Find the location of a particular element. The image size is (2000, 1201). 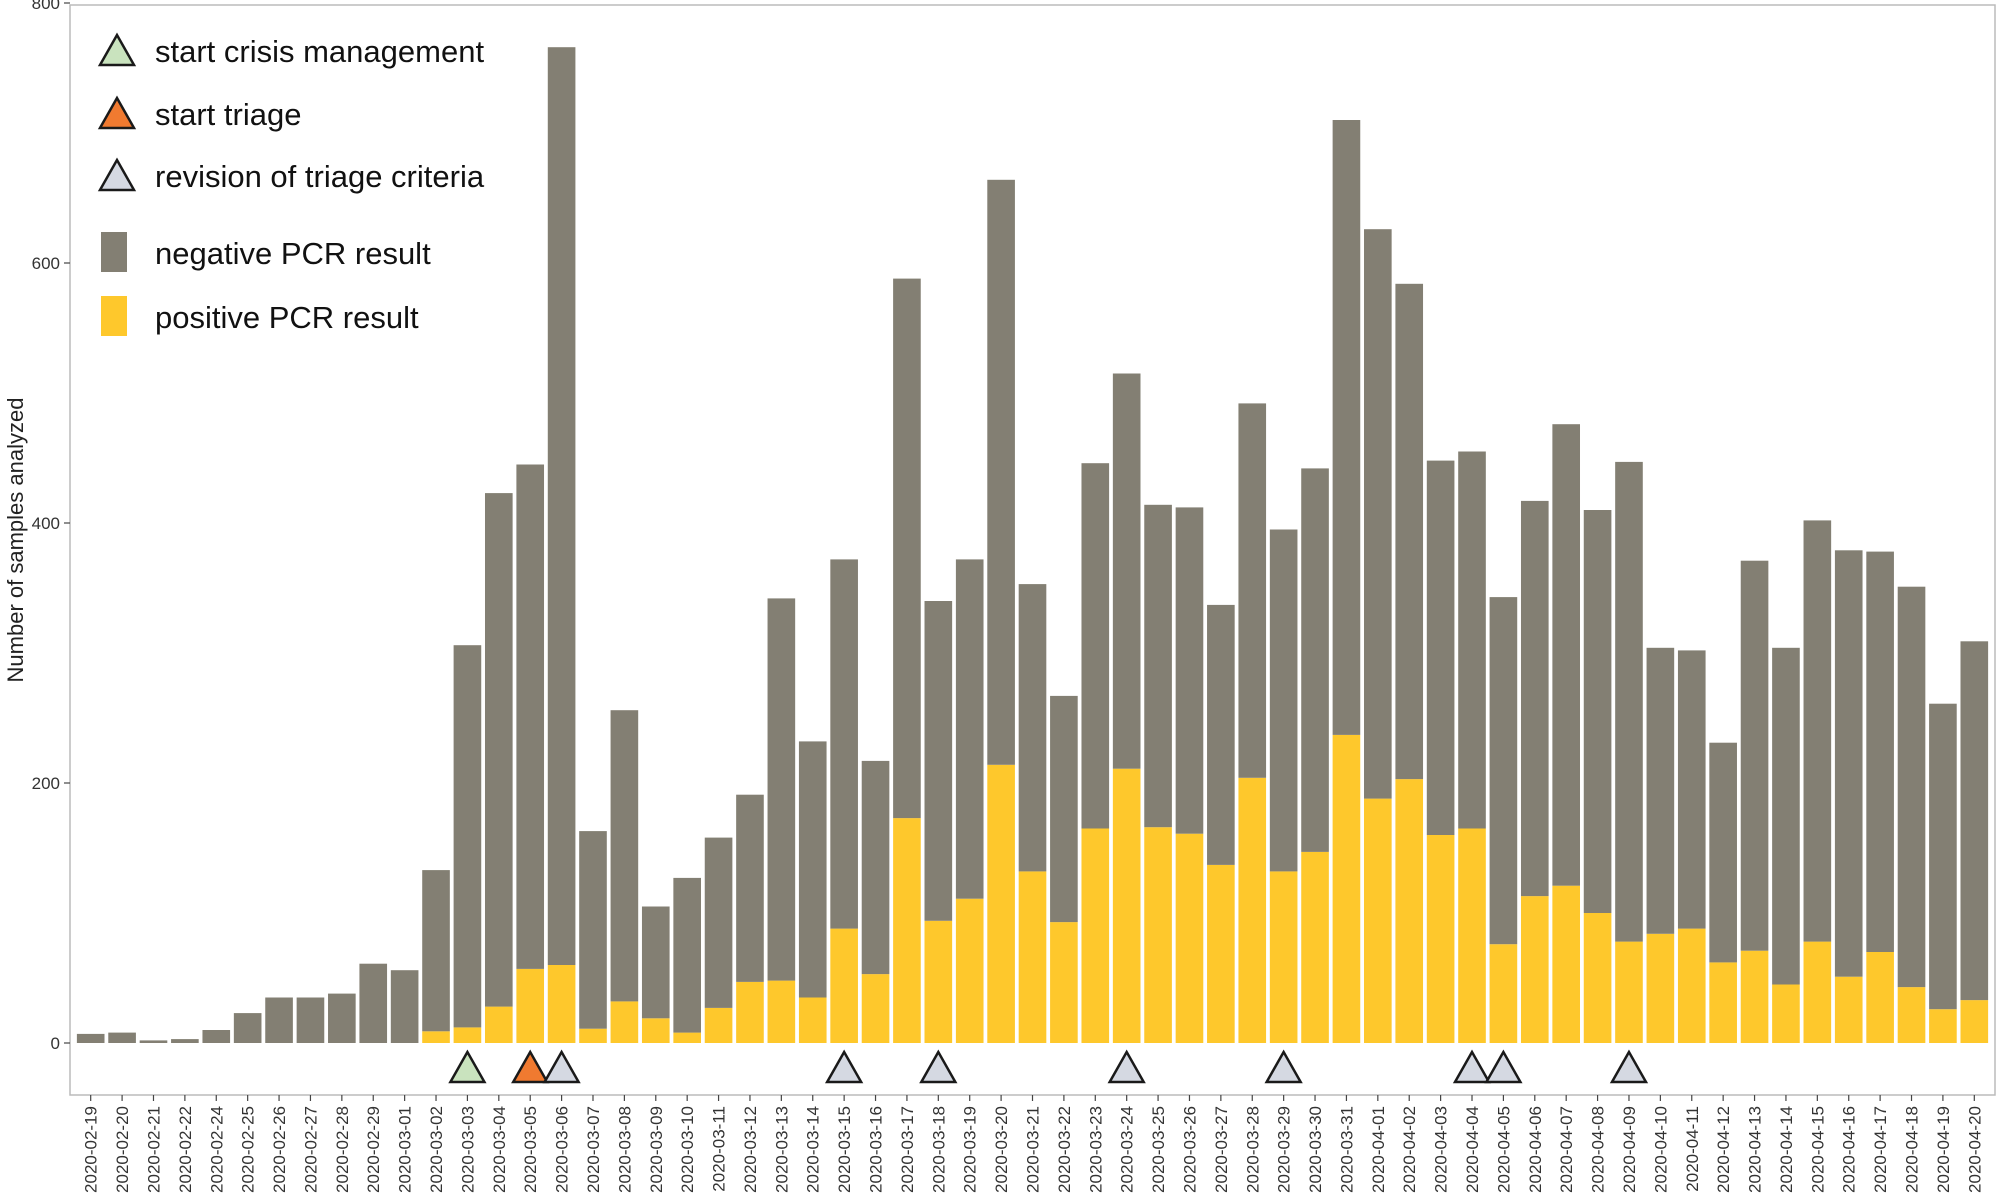

x-tick-label-2020-03-02: 2020-03-02 is located at coordinates (436, 1149).